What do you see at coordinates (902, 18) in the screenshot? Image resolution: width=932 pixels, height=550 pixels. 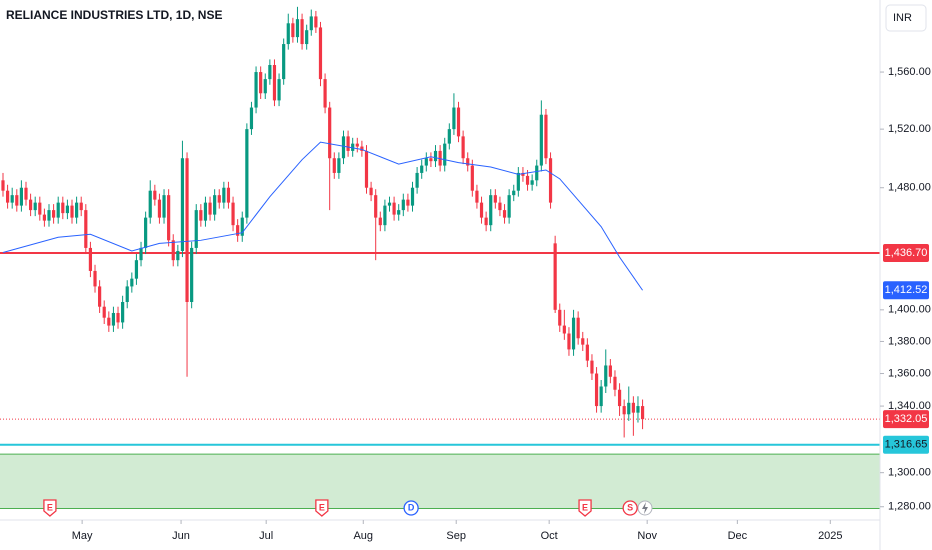 I see `currency: INR` at bounding box center [902, 18].